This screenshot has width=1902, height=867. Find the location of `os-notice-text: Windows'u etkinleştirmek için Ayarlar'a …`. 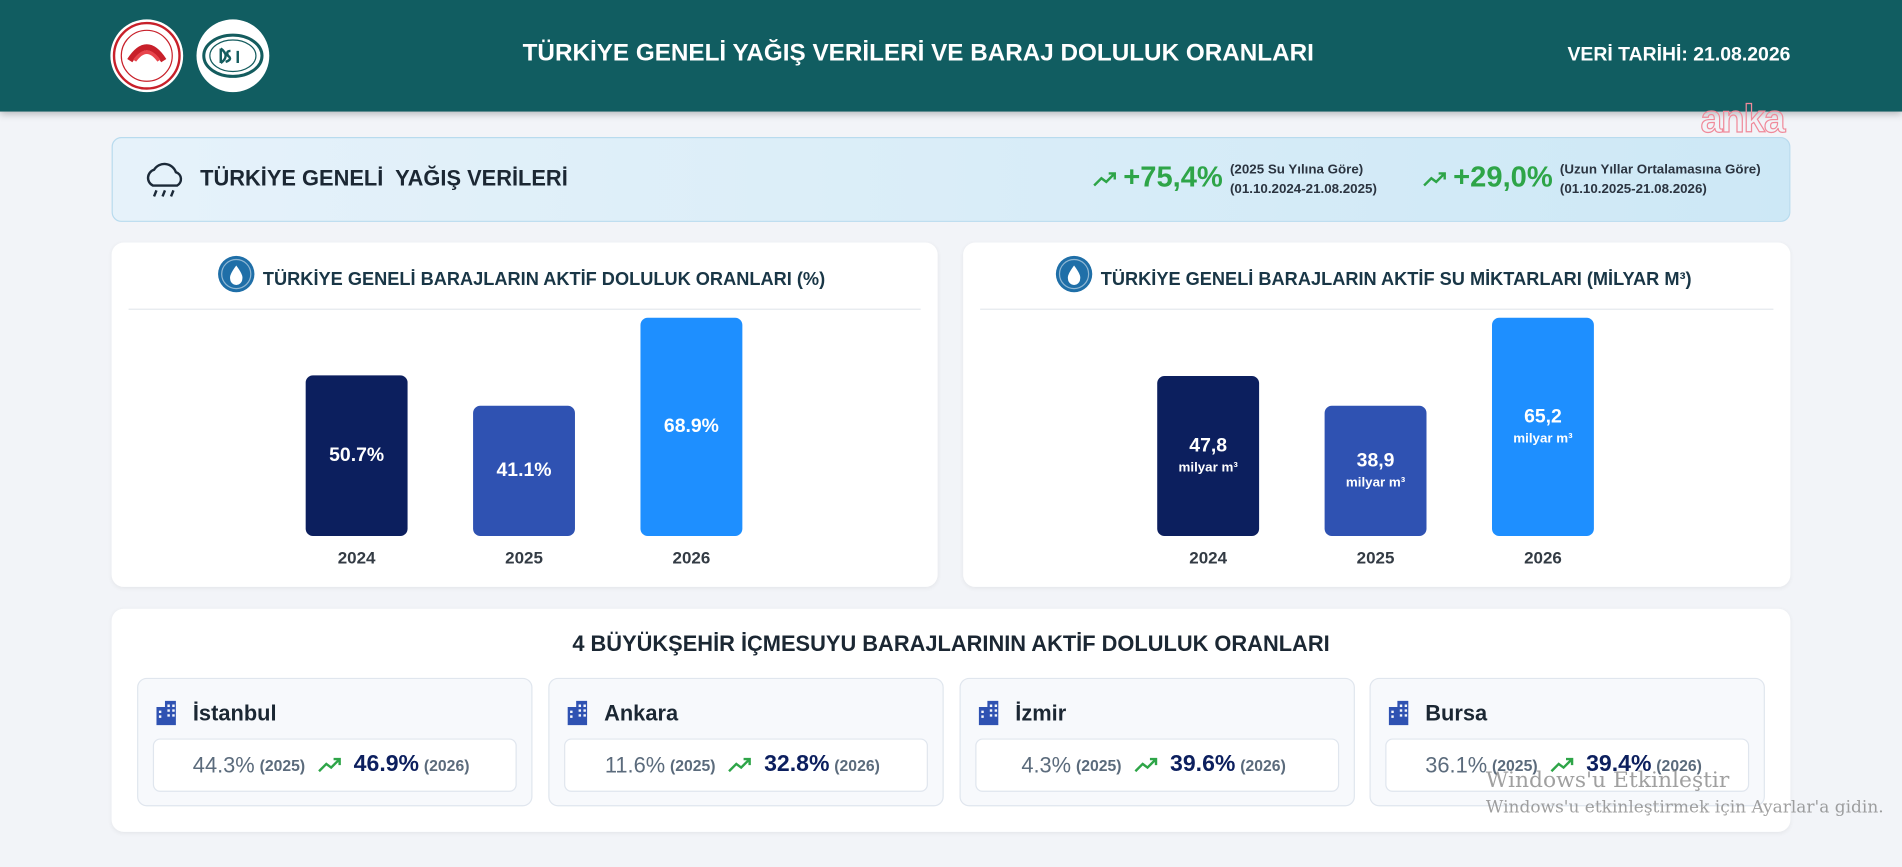

os-notice-text: Windows'u etkinleştirmek için Ayarlar'a … is located at coordinates (1684, 807).